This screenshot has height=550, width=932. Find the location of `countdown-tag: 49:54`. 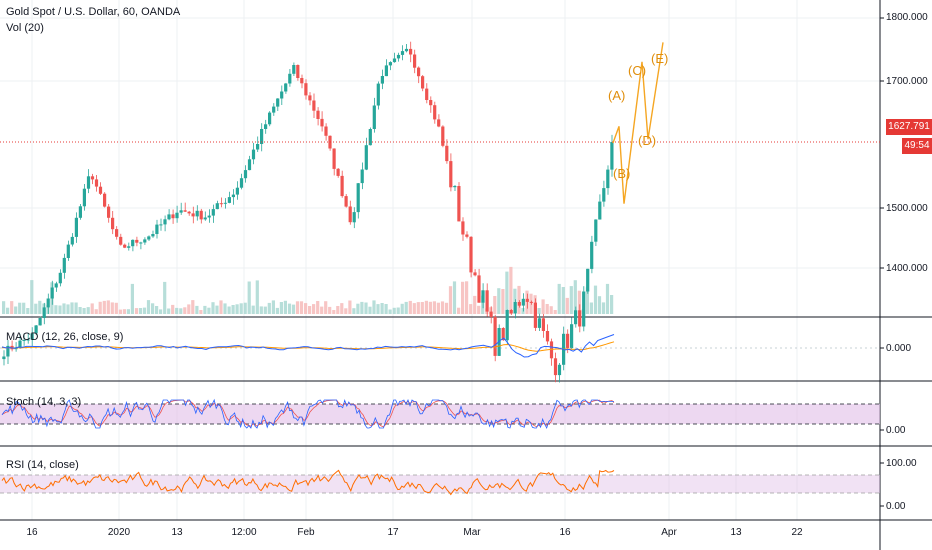

countdown-tag: 49:54 is located at coordinates (917, 146).